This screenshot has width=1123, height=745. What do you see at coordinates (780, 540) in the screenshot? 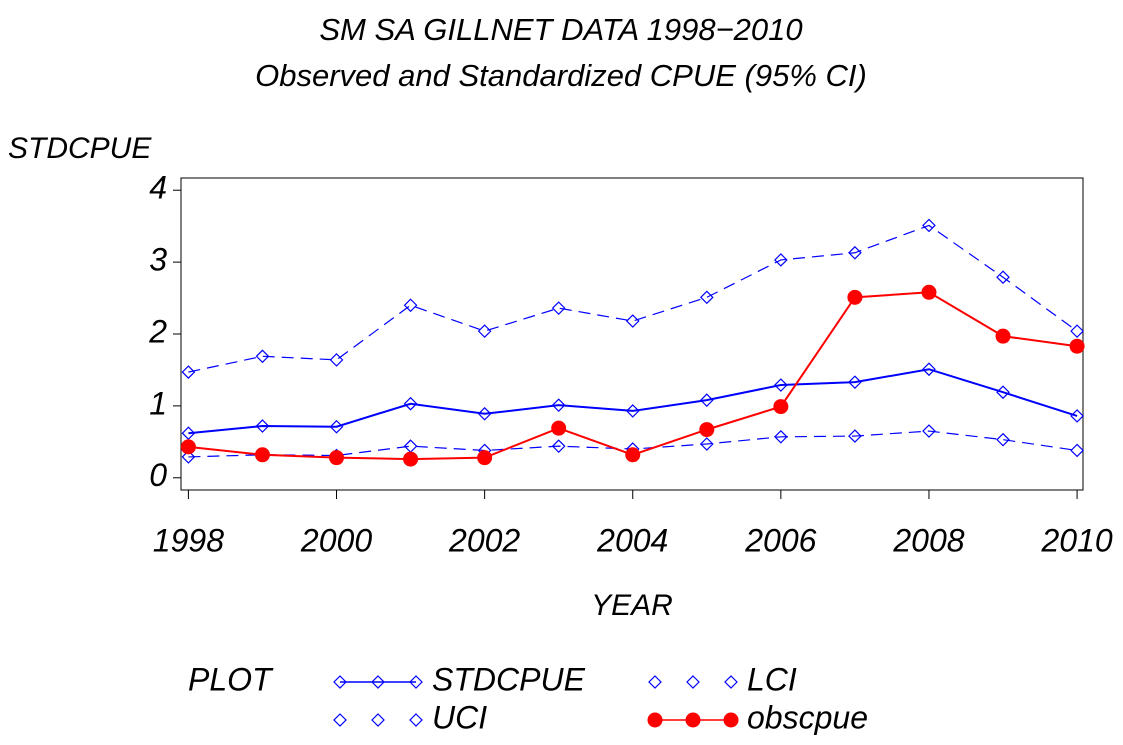
I see `x-tick-label: 2006` at bounding box center [780, 540].